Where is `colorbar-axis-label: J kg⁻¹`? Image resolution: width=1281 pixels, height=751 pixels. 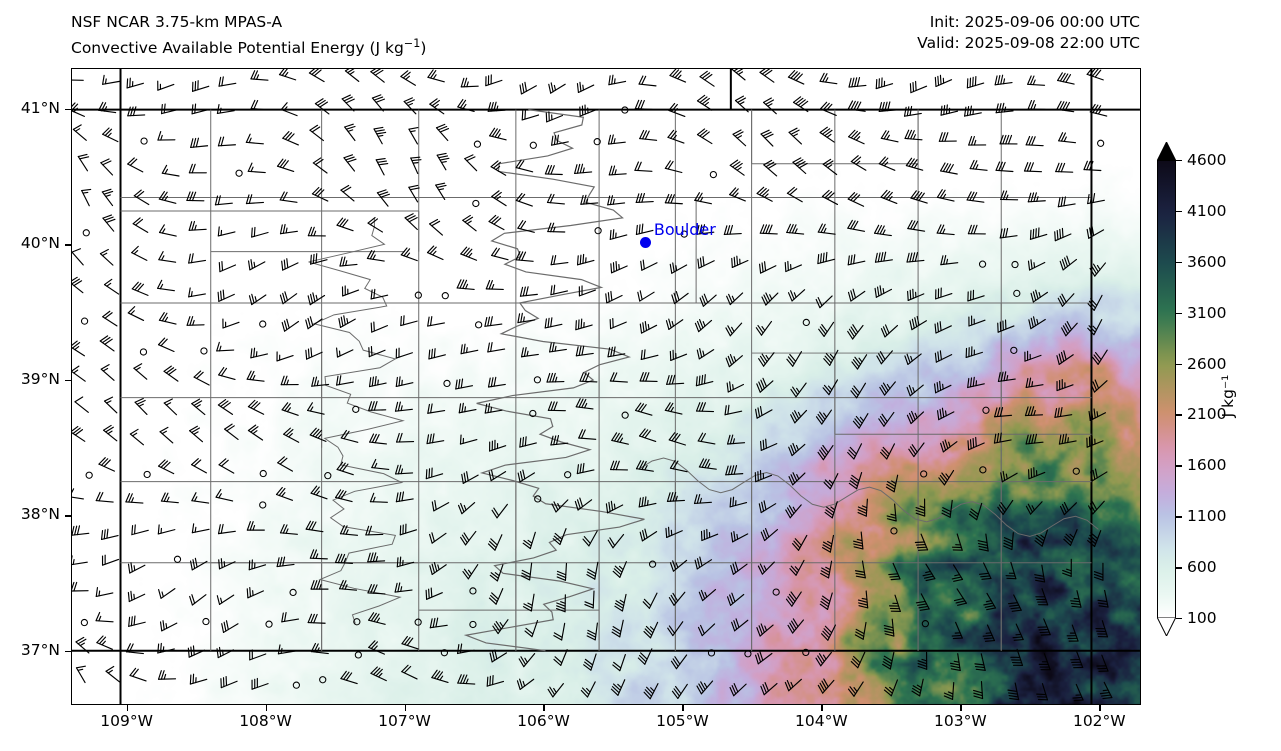 colorbar-axis-label: J kg⁻¹ is located at coordinates (1228, 396).